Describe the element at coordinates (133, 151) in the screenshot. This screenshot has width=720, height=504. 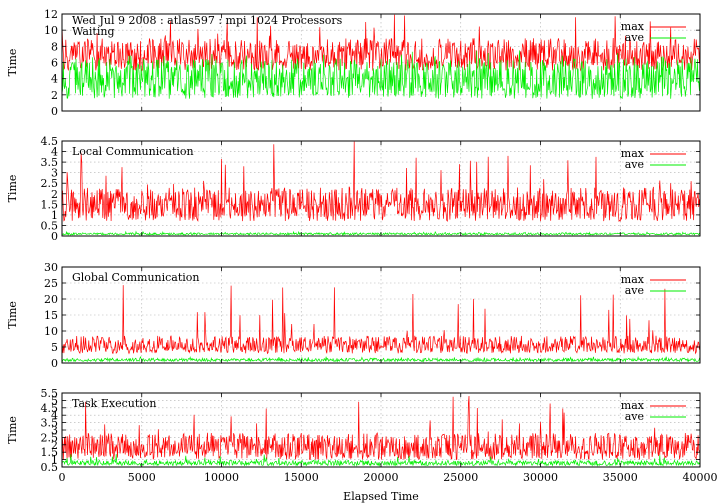
I see `panel-annotation: Local Communication` at that location.